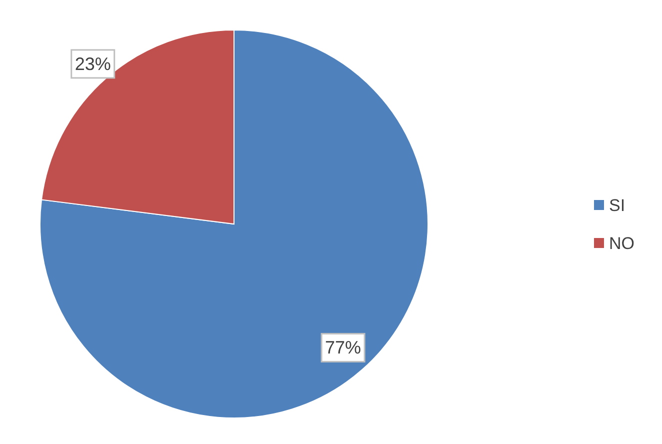 The height and width of the screenshot is (444, 662). Describe the element at coordinates (343, 348) in the screenshot. I see `data-label: 77%` at that location.